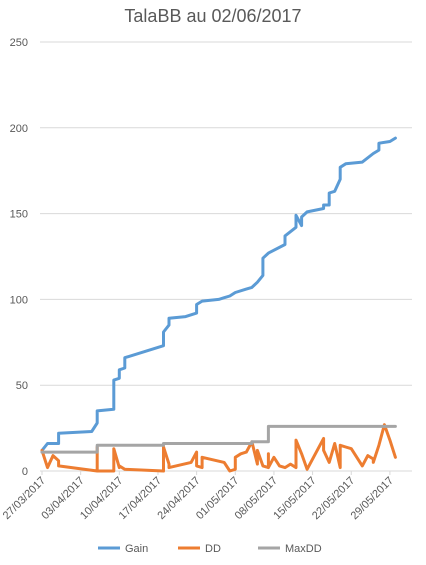  I want to click on y-tick-label: 50, so click(22, 386).